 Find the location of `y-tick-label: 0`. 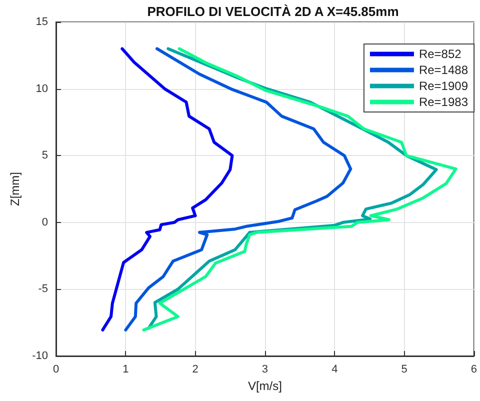

y-tick-label: 0 is located at coordinates (45, 222).